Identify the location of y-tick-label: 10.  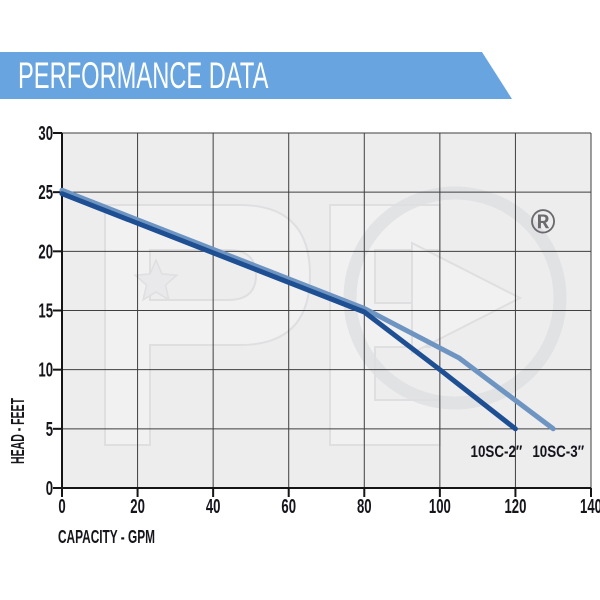
(45, 371).